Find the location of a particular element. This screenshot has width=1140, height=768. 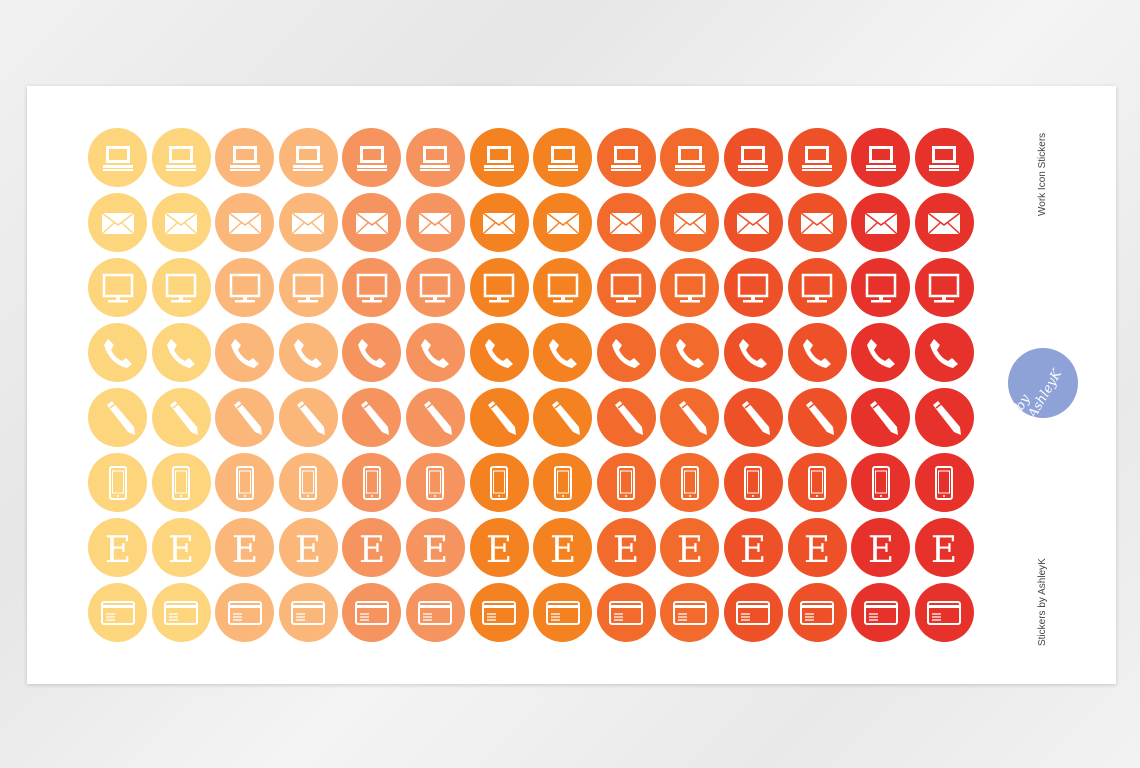

monitor-icon is located at coordinates (244, 287).